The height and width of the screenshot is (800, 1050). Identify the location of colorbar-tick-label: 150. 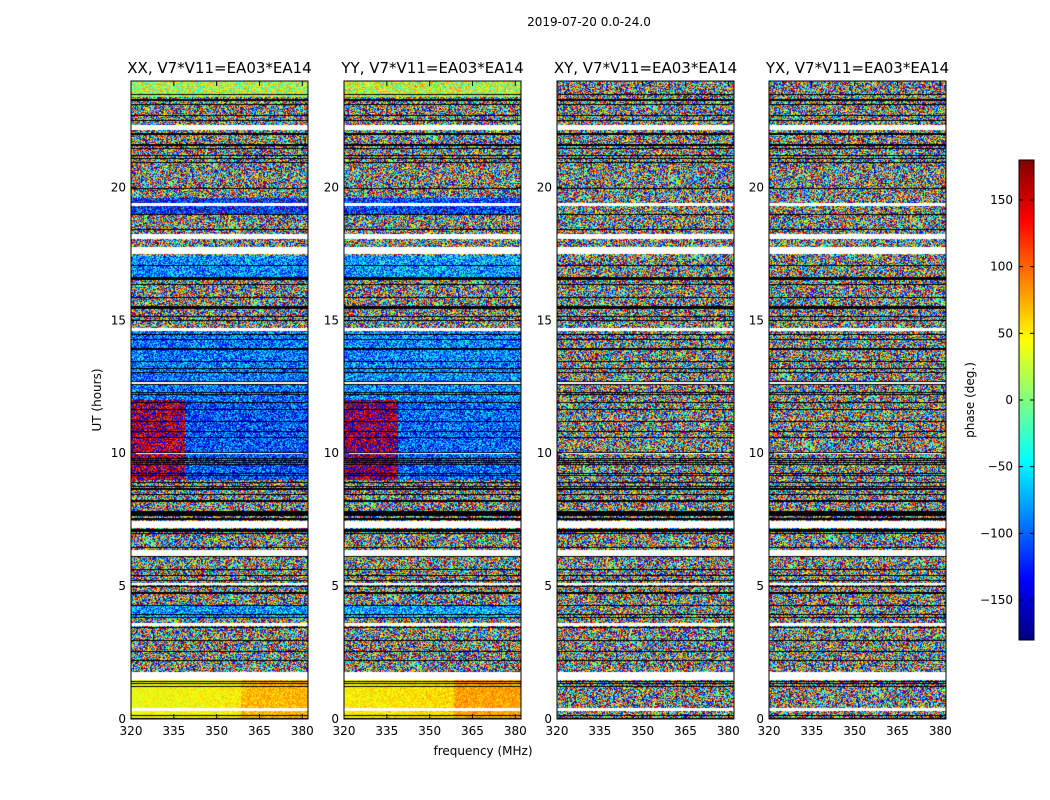
(1001, 200).